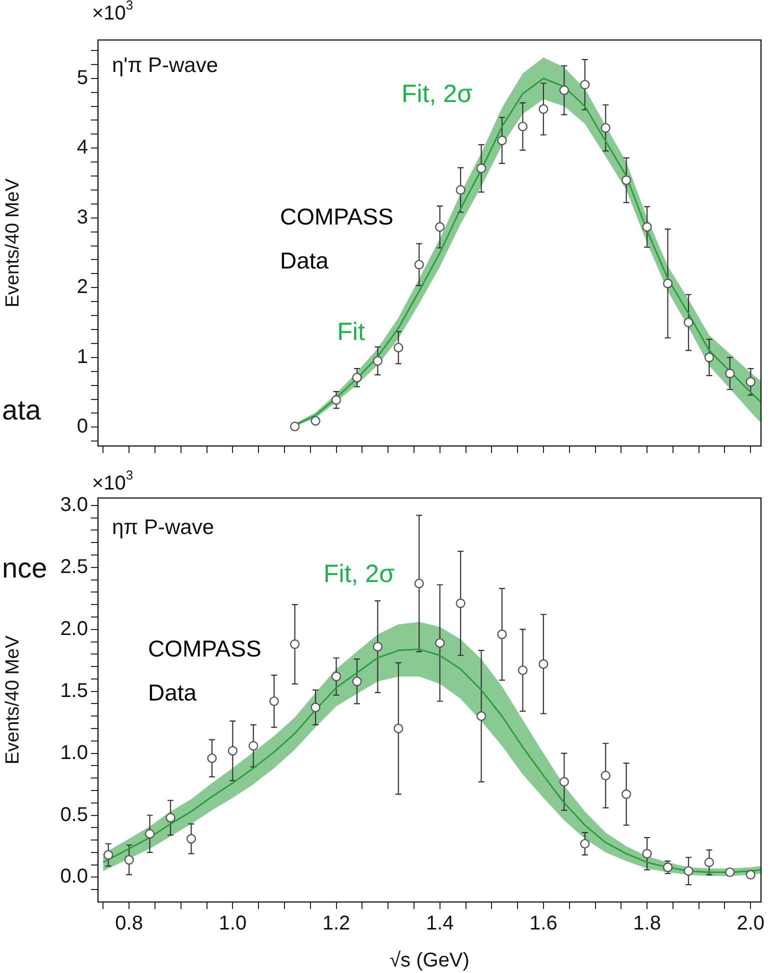 The width and height of the screenshot is (782, 973). Describe the element at coordinates (82, 287) in the screenshot. I see `y-tick-label: 2` at that location.